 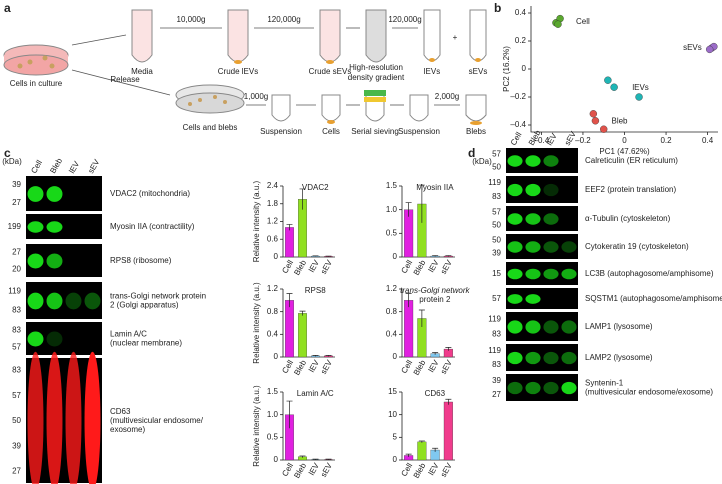 What do you see at coordinates (432, 71) in the screenshot?
I see `diagram-label: lEVs` at bounding box center [432, 71].